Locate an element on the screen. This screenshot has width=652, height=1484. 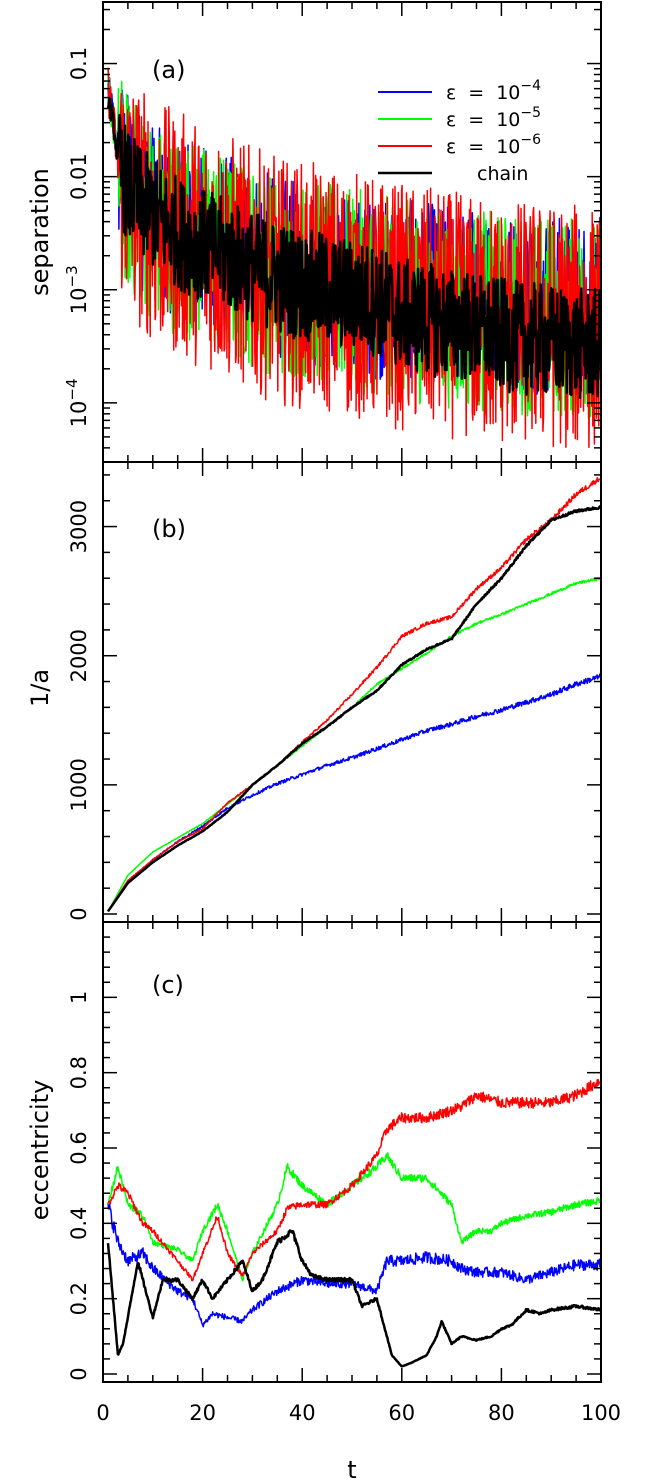
legend-label: chain is located at coordinates (502, 174).